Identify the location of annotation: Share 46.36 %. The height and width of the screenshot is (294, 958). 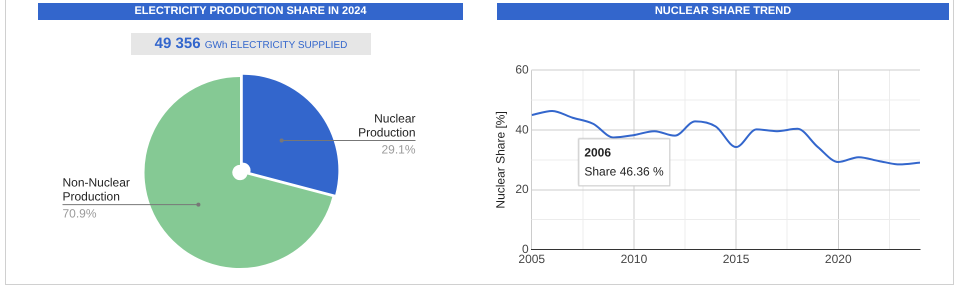
(624, 171).